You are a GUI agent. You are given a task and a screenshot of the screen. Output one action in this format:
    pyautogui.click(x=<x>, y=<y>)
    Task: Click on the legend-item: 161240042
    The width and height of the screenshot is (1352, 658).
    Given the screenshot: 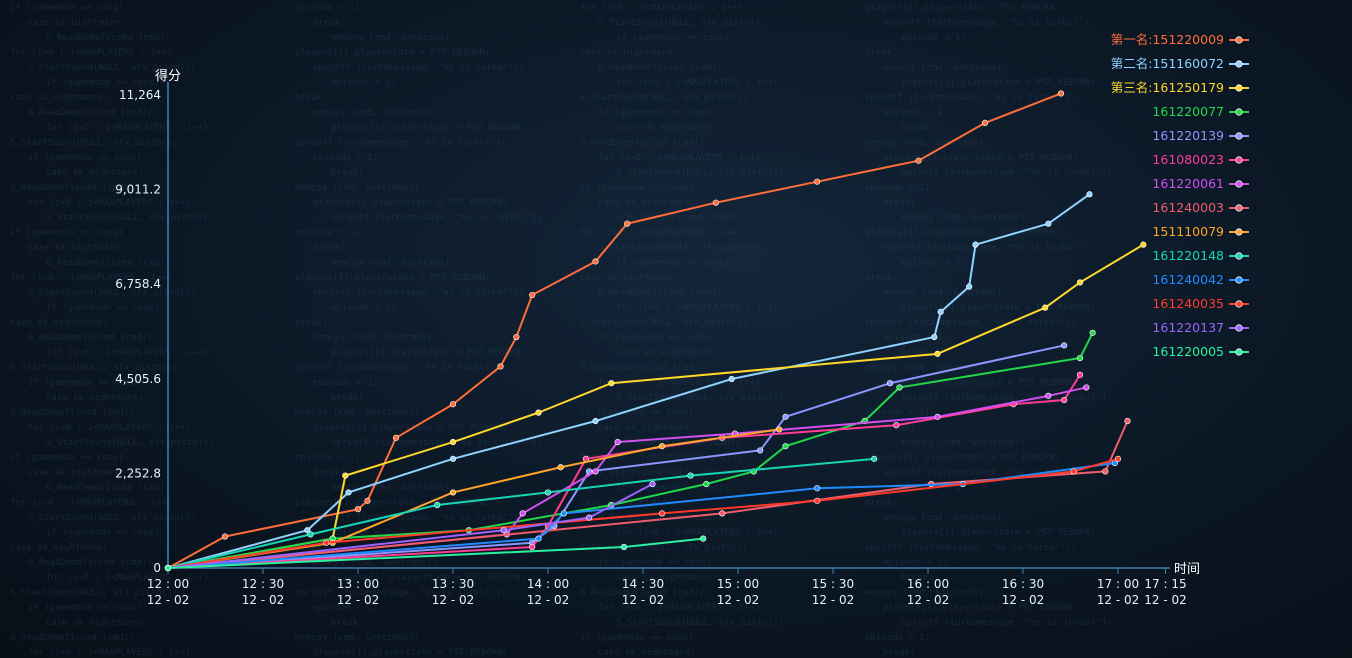 What is the action you would take?
    pyautogui.click(x=1200, y=279)
    